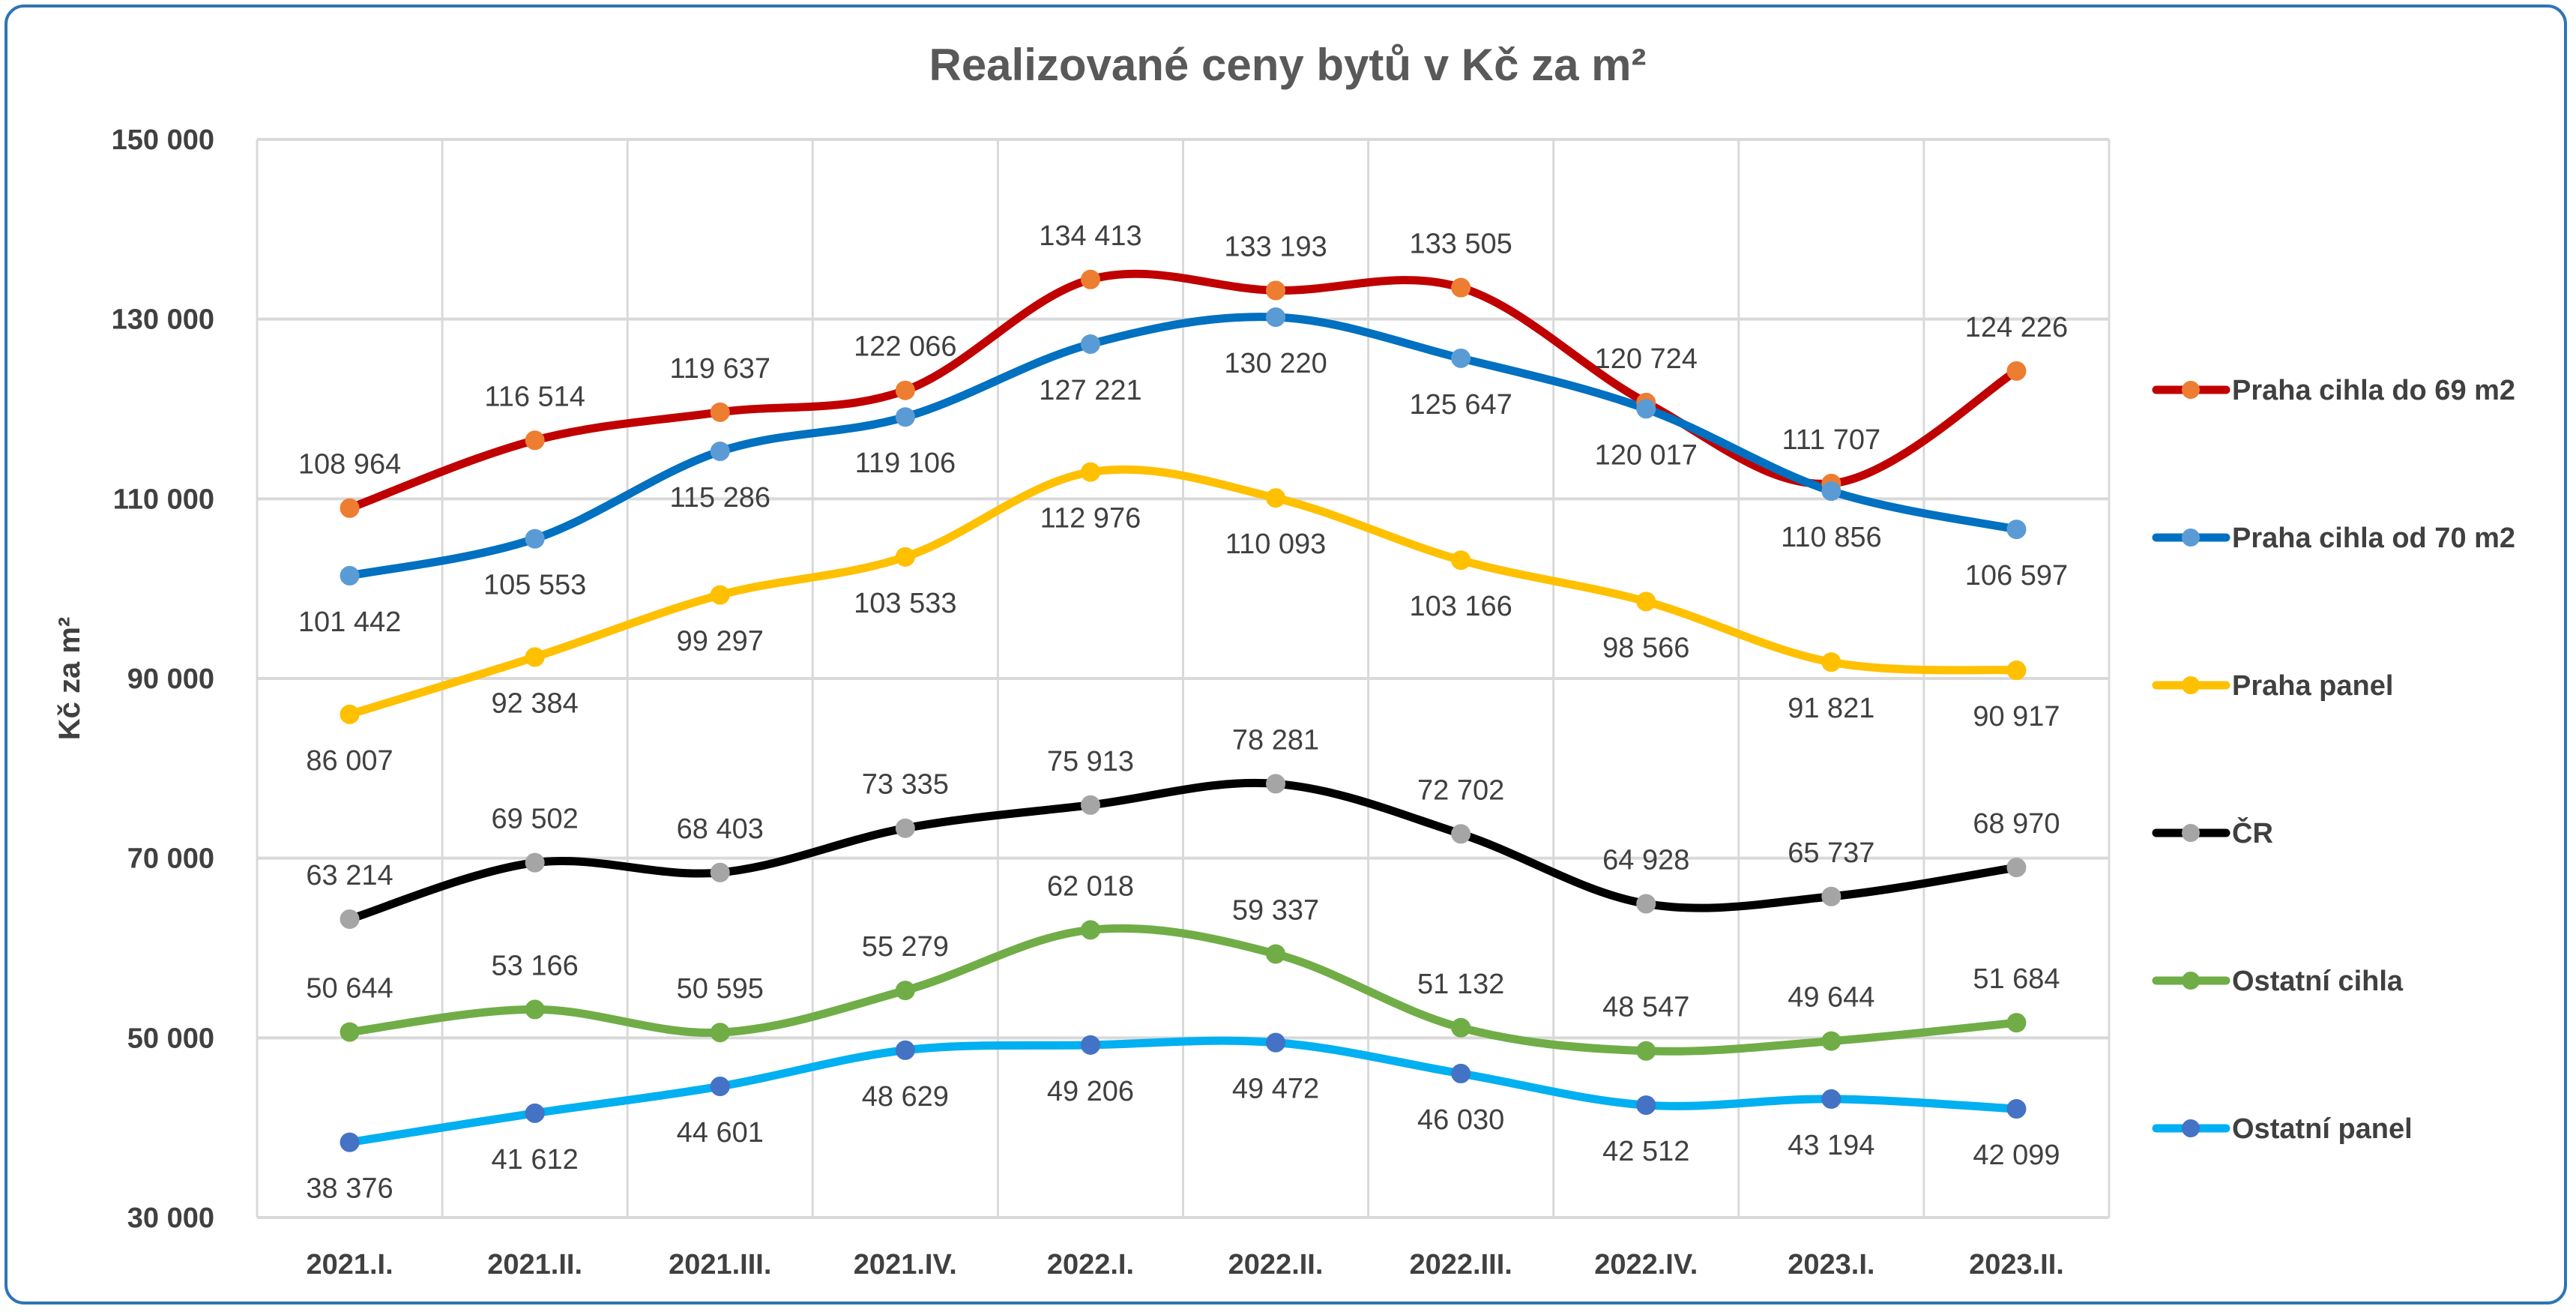 This screenshot has height=1312, width=2576. What do you see at coordinates (1646, 1265) in the screenshot?
I see `x-tick-label: 2022.IV.` at bounding box center [1646, 1265].